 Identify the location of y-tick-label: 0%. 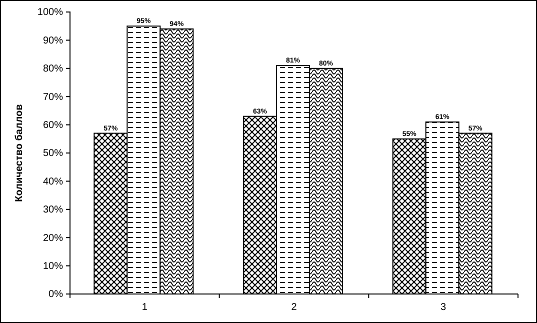
(56, 294).